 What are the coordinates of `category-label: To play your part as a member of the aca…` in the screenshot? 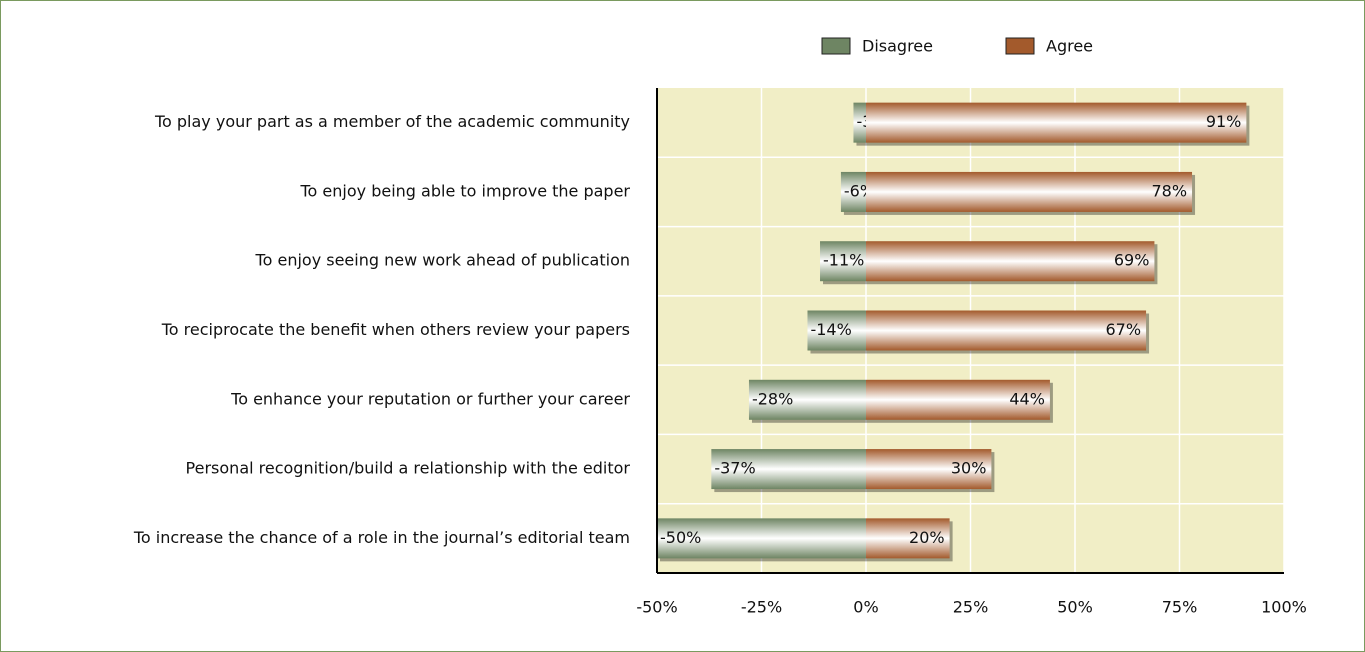 It's located at (392, 121).